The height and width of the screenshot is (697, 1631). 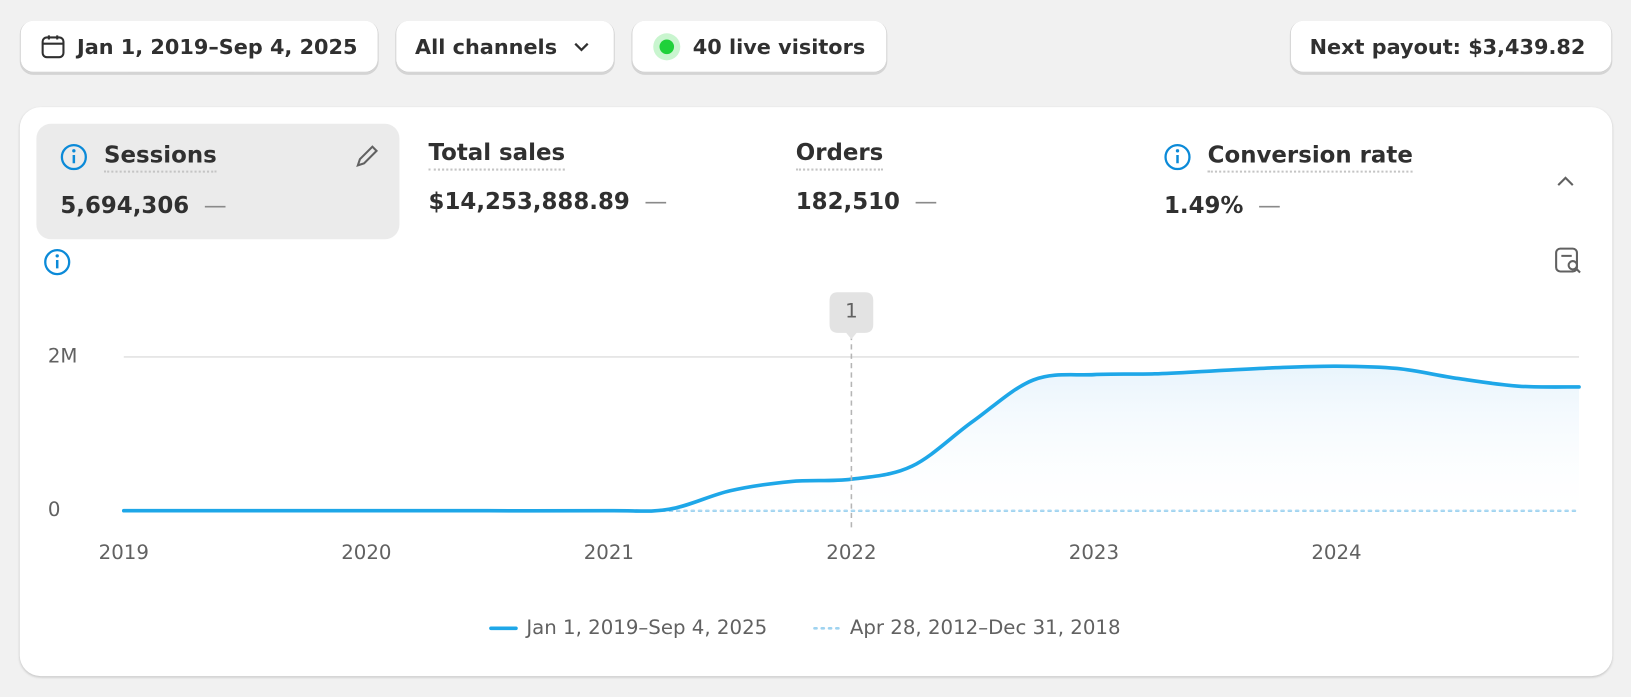 I want to click on collapse-icon, so click(x=1565, y=182).